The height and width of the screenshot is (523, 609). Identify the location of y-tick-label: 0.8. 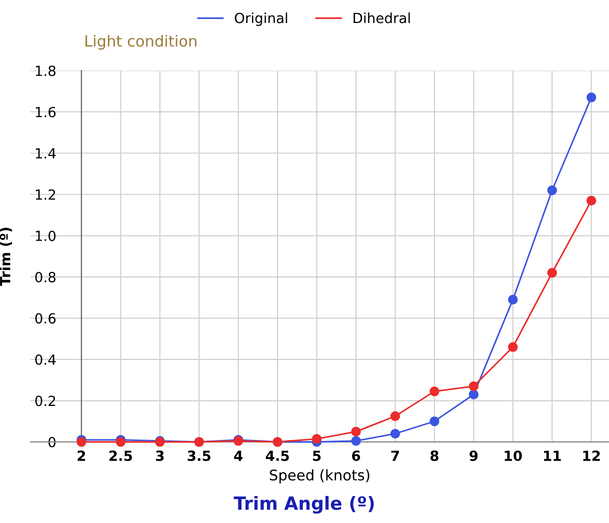
(45, 277).